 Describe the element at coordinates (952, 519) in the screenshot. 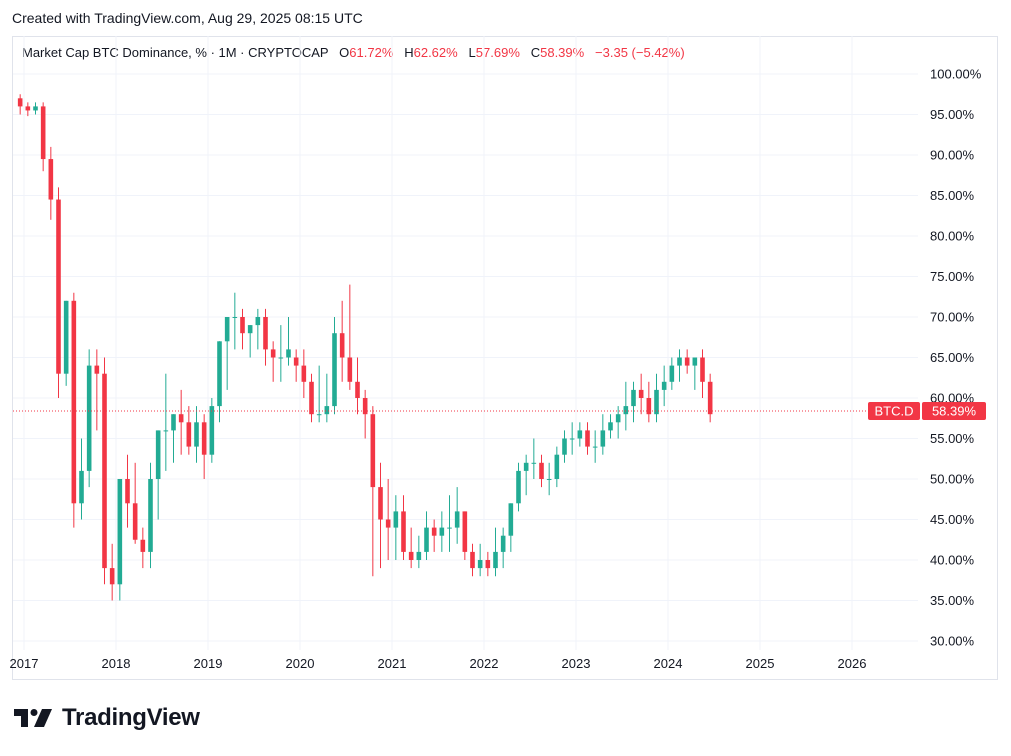

I see `price-tick-label: 45.00%` at that location.